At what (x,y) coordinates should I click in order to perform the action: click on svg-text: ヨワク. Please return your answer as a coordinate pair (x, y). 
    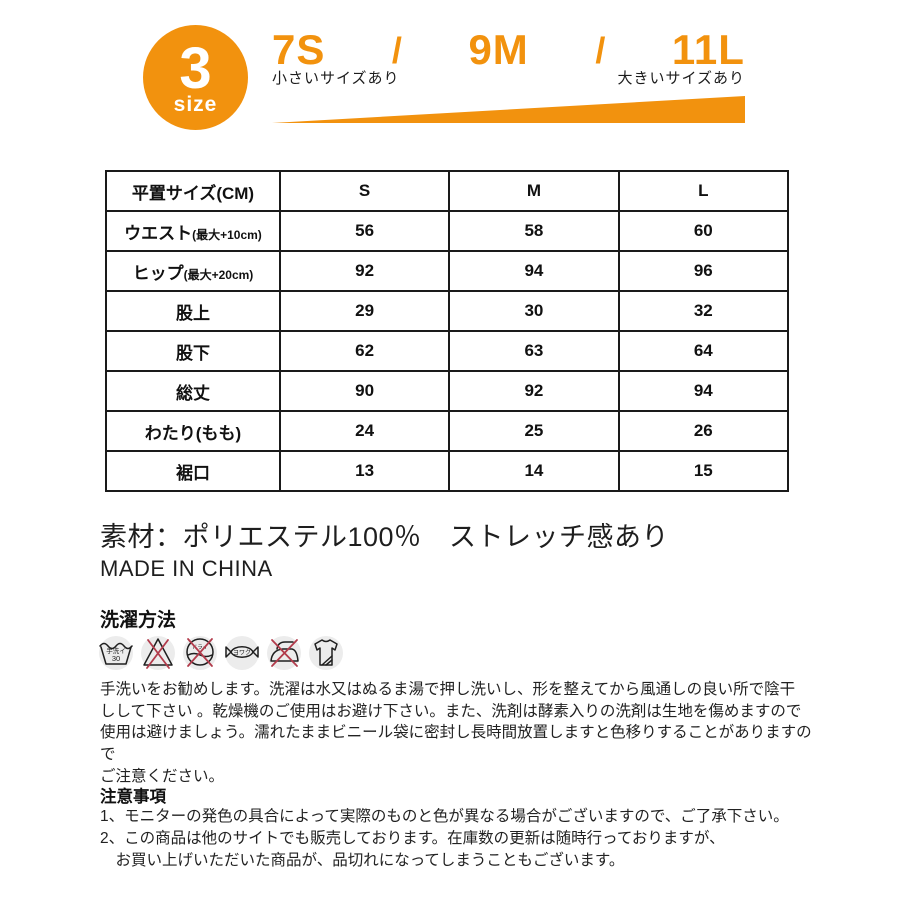
    Looking at the image, I should click on (242, 653).